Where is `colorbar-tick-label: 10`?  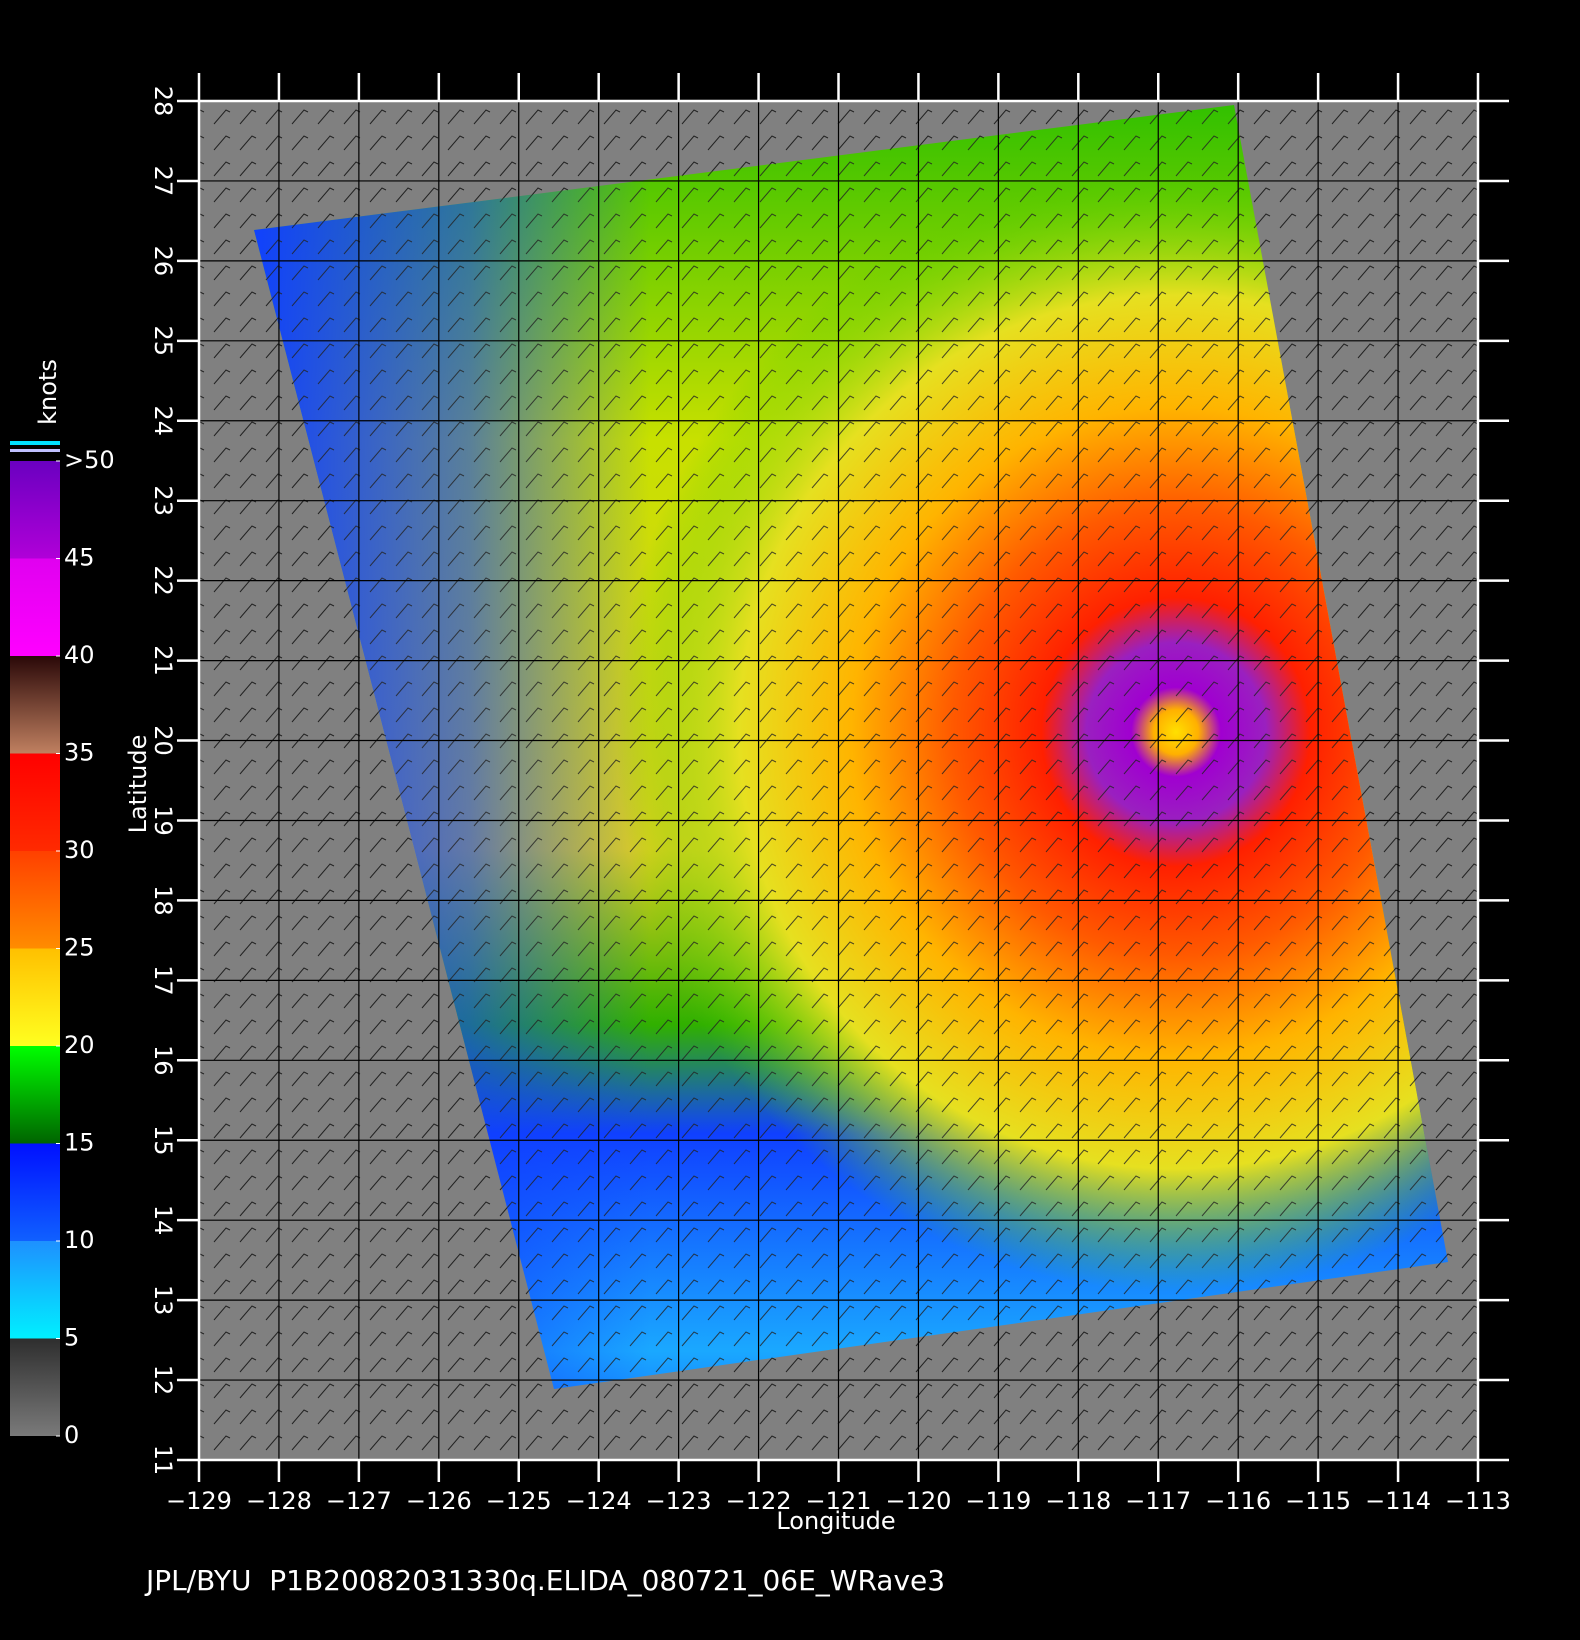
colorbar-tick-label: 10 is located at coordinates (79, 1240).